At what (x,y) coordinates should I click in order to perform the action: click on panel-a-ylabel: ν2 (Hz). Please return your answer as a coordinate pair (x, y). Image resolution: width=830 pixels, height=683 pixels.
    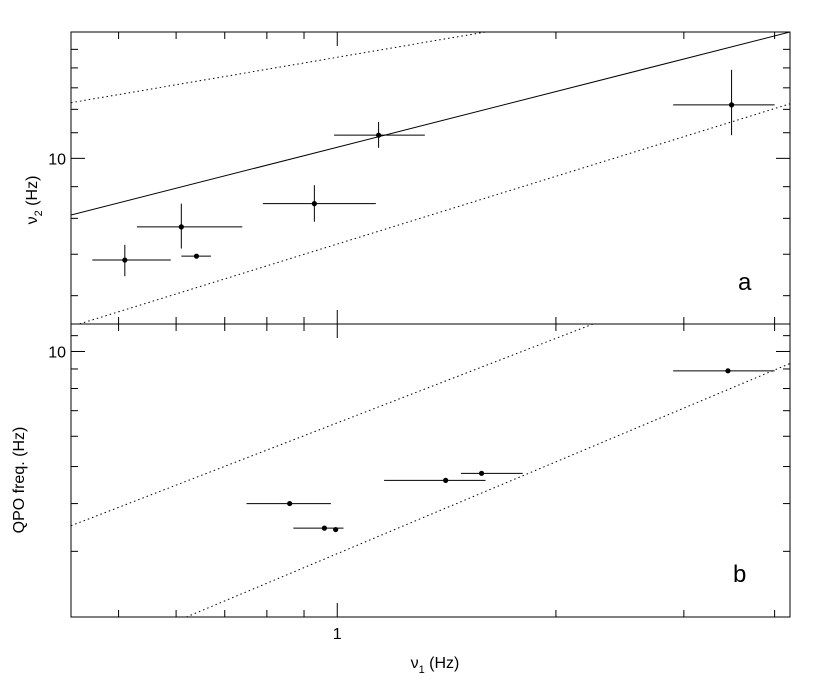
    Looking at the image, I should click on (34, 200).